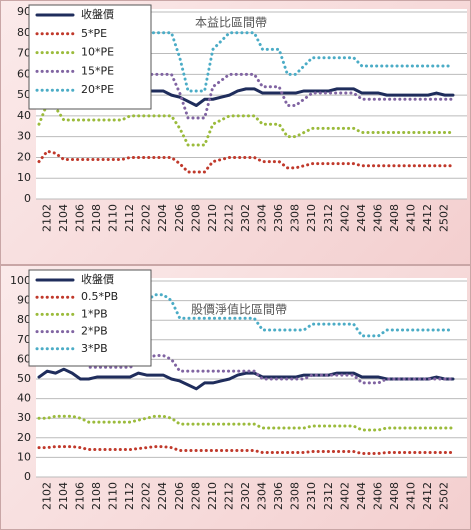 The width and height of the screenshot is (471, 530). Describe the element at coordinates (94, 33) in the screenshot. I see `legend-label: 5*PE` at that location.